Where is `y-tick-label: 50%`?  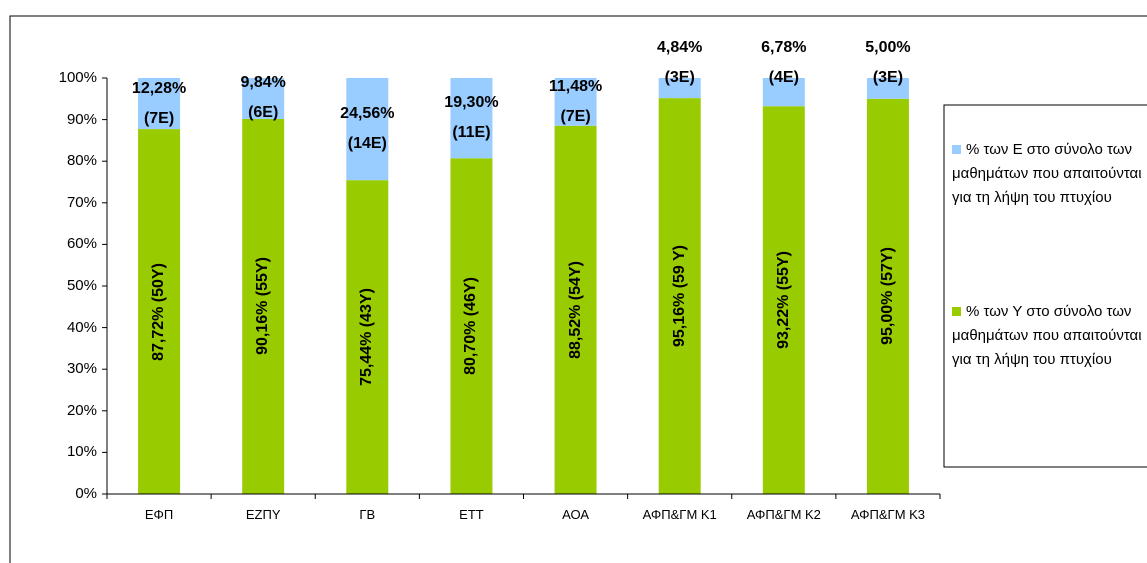
y-tick-label: 50% is located at coordinates (81, 285).